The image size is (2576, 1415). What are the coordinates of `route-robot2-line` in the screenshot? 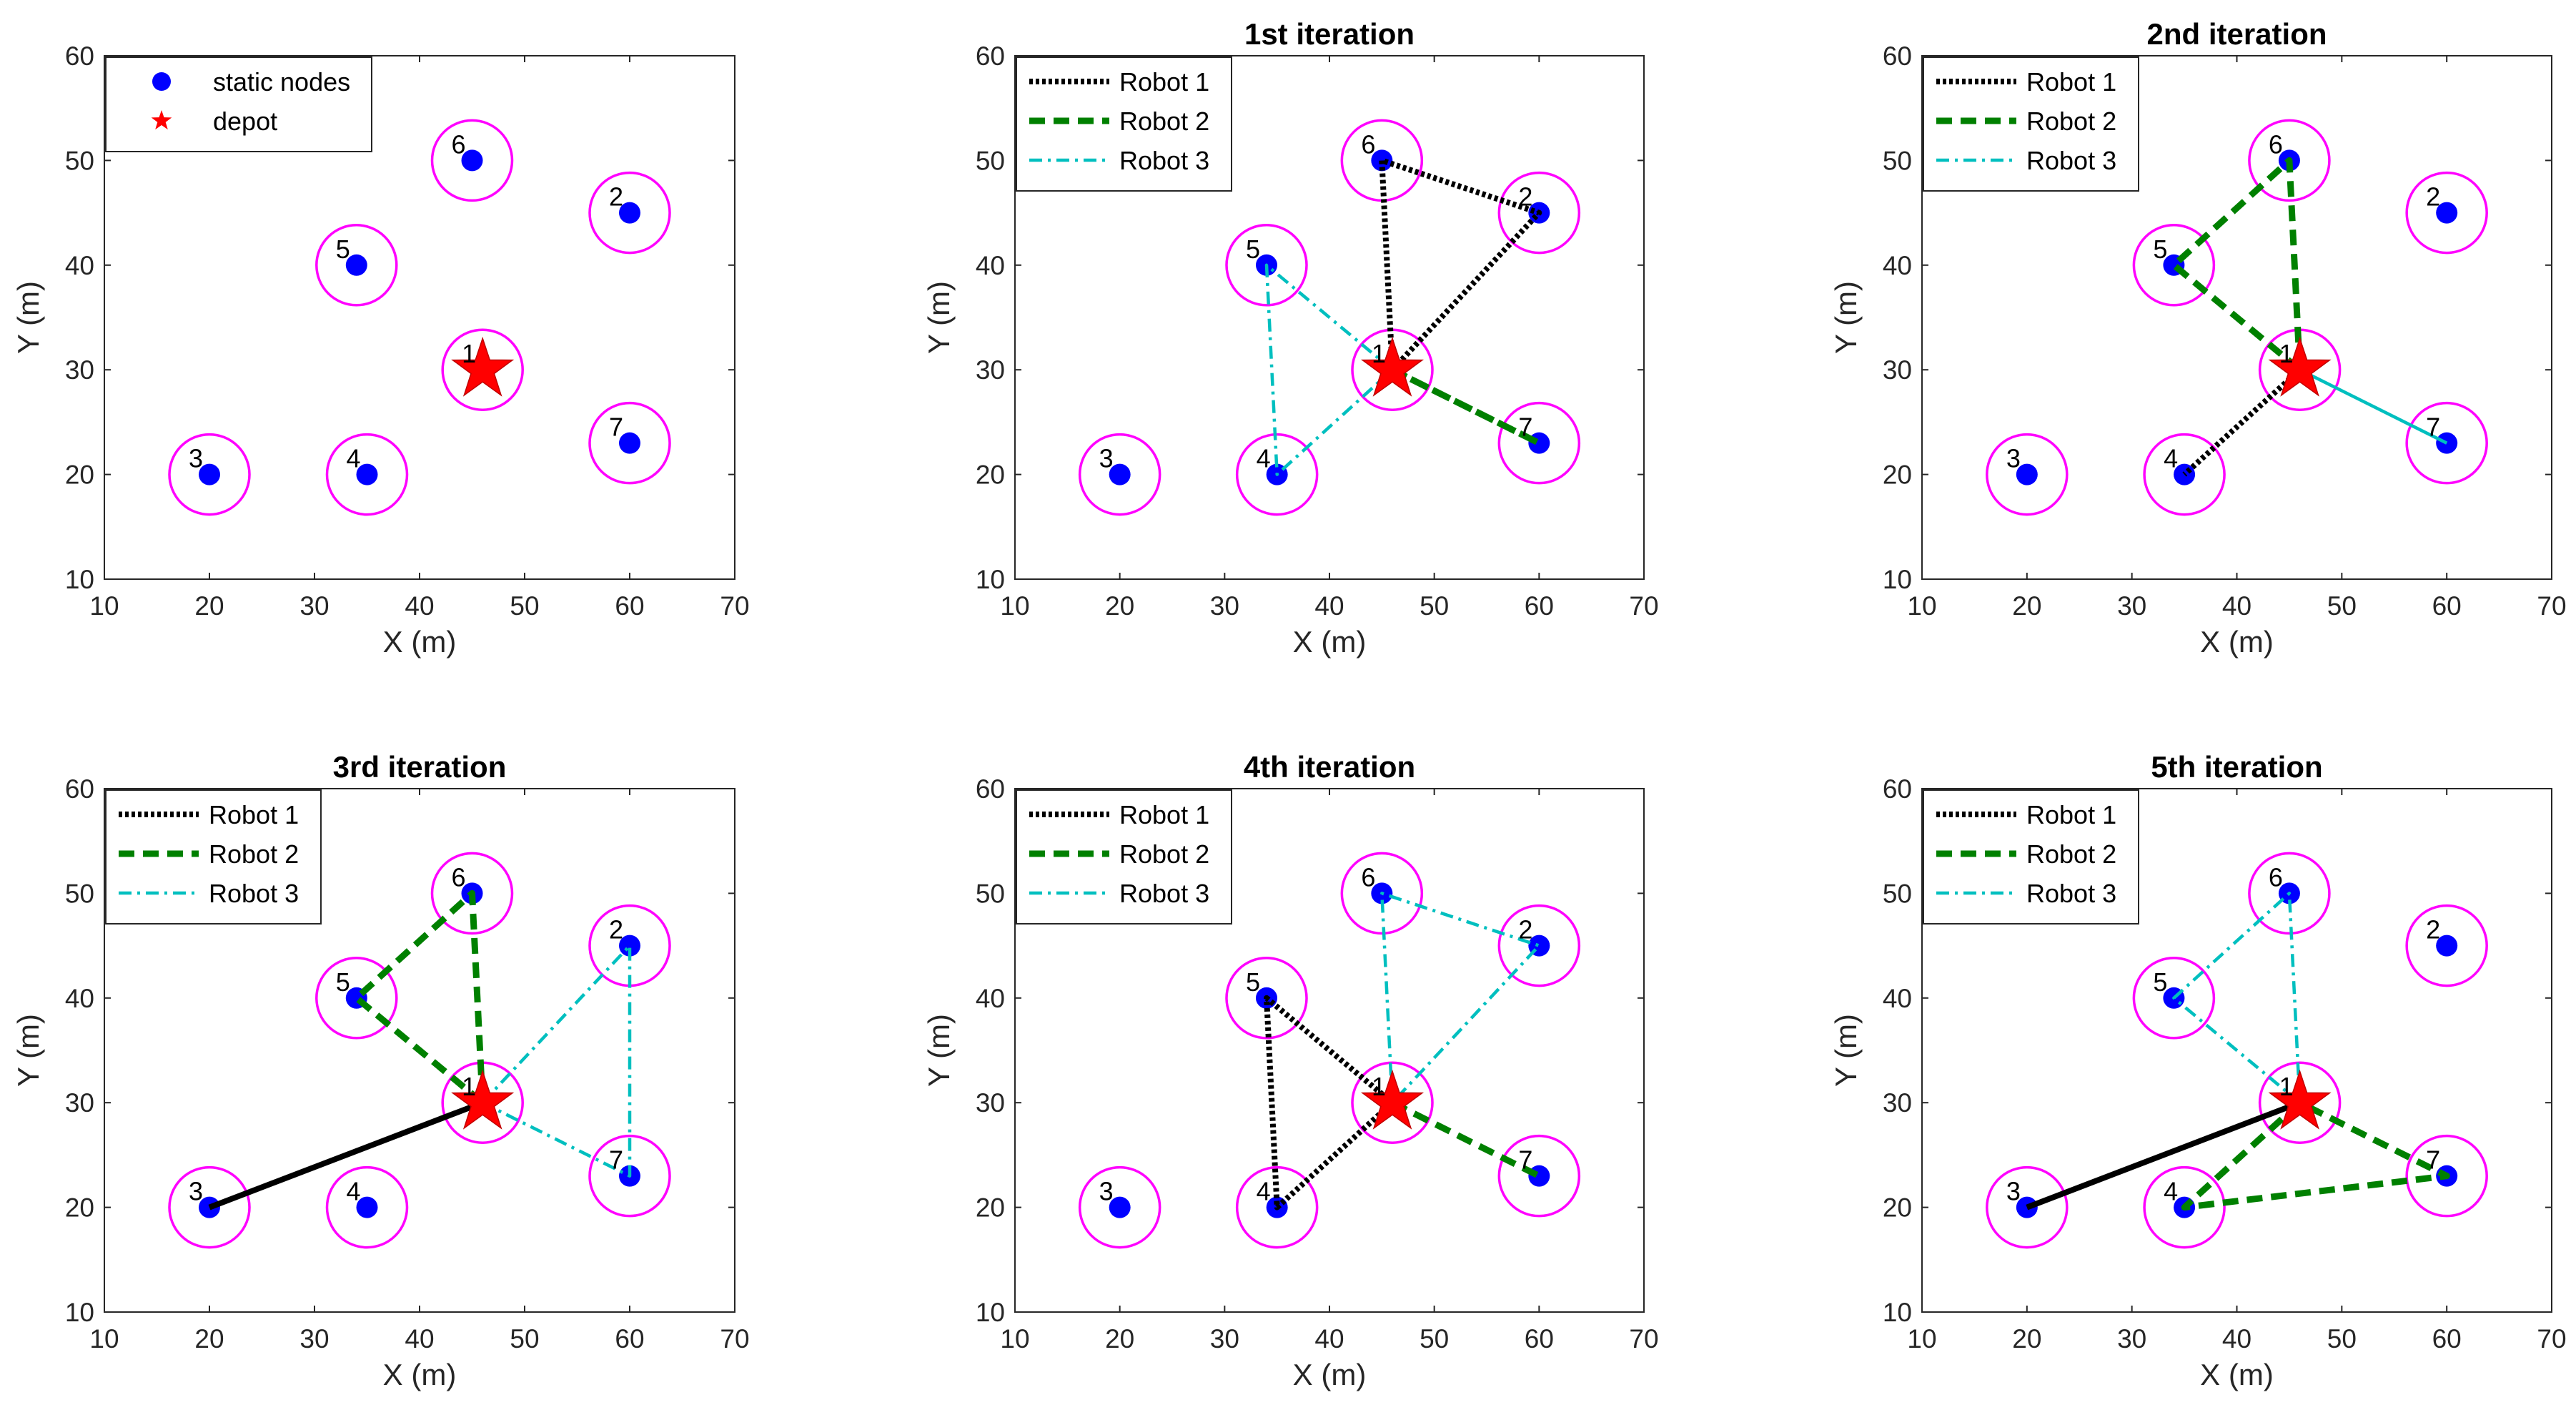 It's located at (1466, 1139).